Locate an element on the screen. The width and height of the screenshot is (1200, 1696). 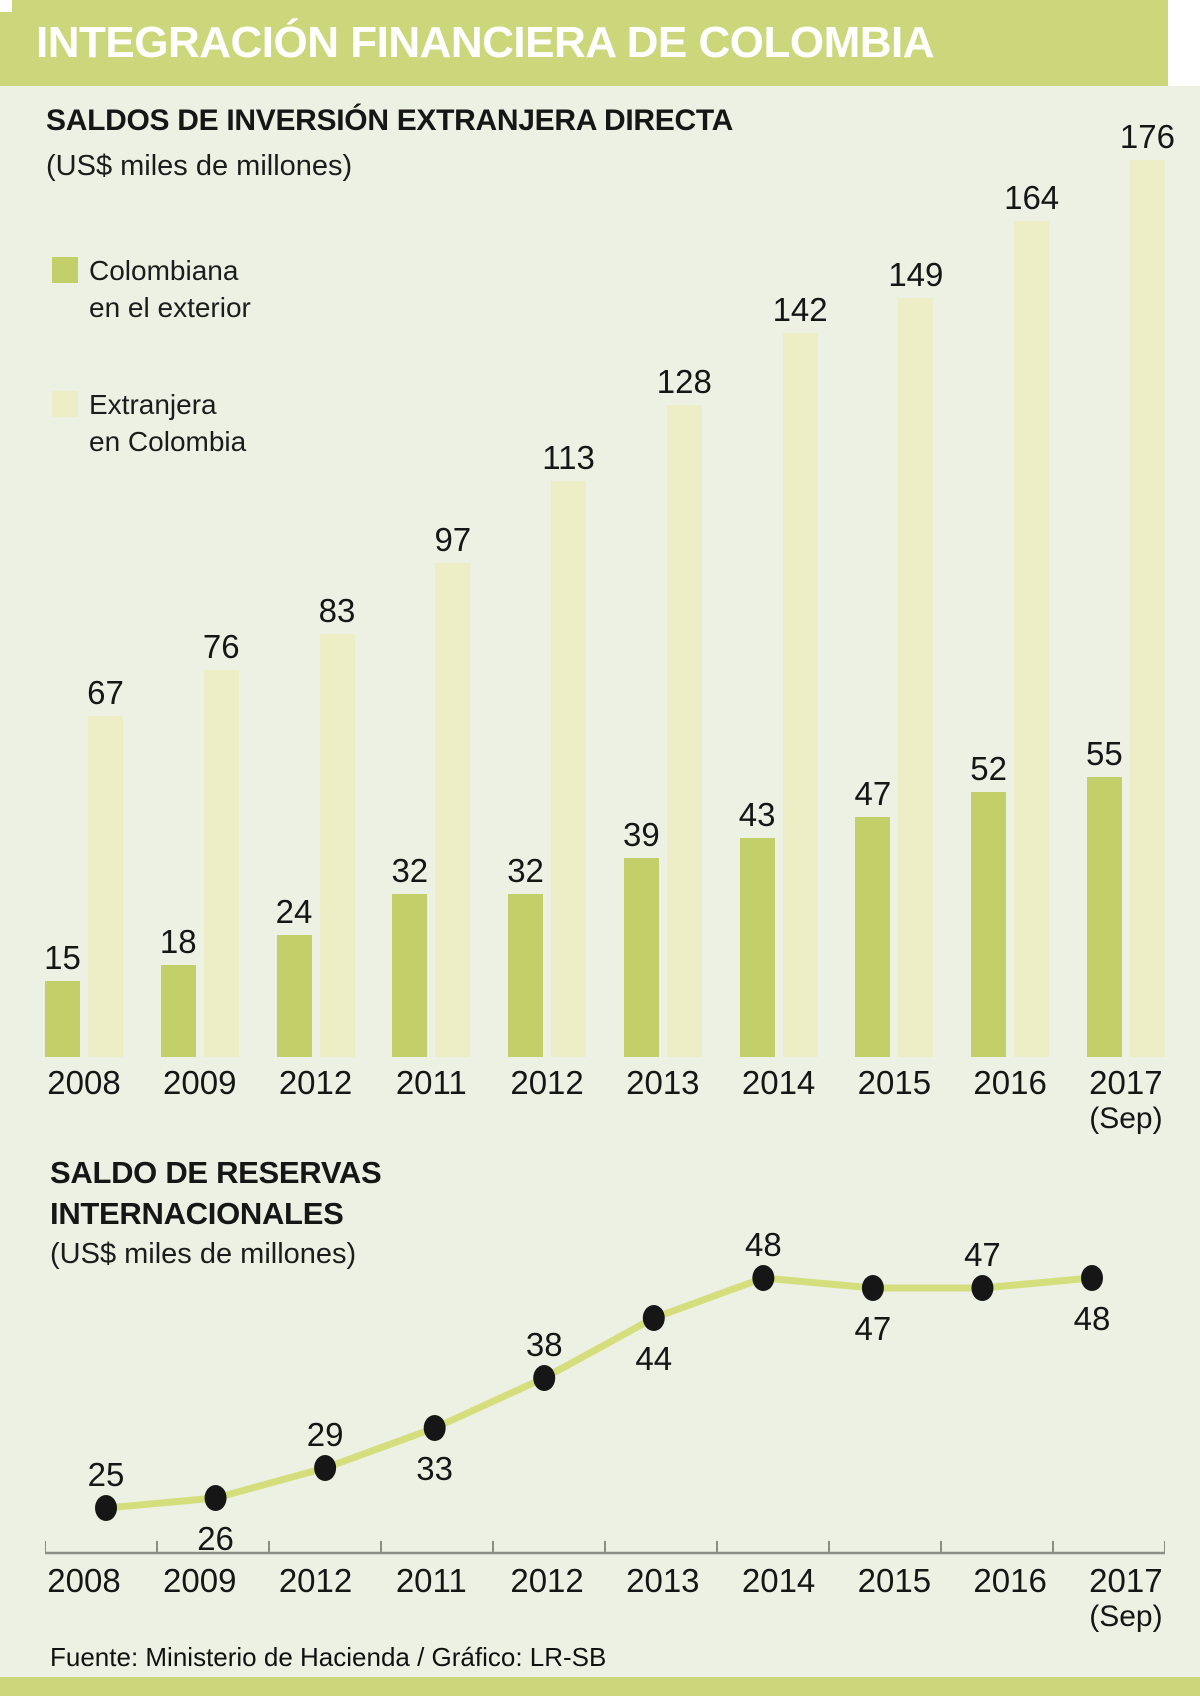
bar-column-colombiana: 24 is located at coordinates (294, 975).